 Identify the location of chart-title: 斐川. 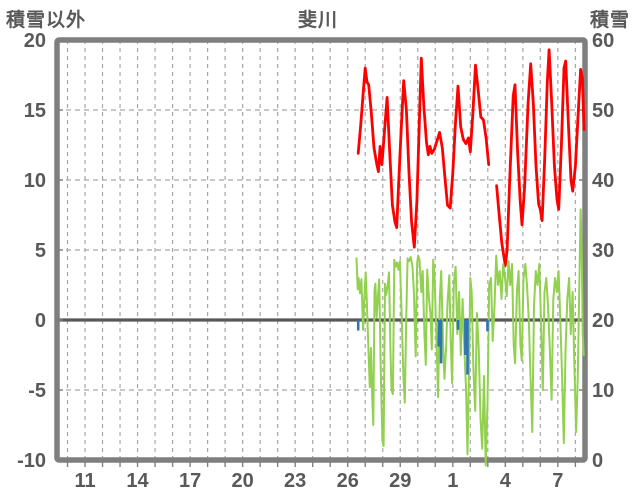
(317, 20).